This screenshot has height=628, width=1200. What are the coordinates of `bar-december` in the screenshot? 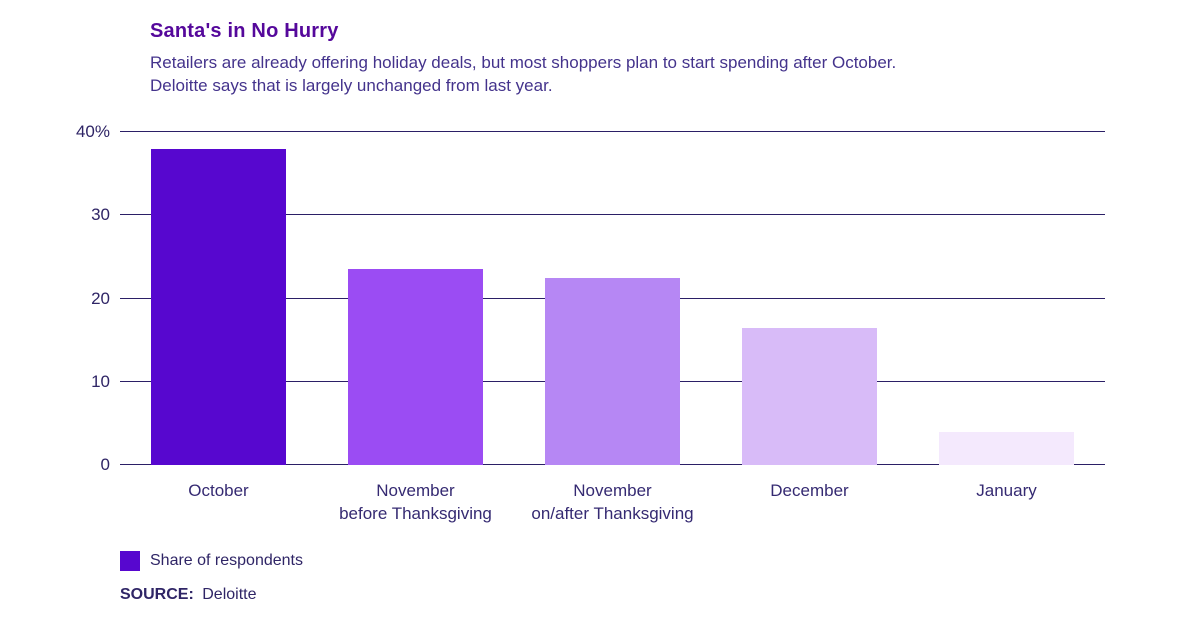 It's located at (809, 396).